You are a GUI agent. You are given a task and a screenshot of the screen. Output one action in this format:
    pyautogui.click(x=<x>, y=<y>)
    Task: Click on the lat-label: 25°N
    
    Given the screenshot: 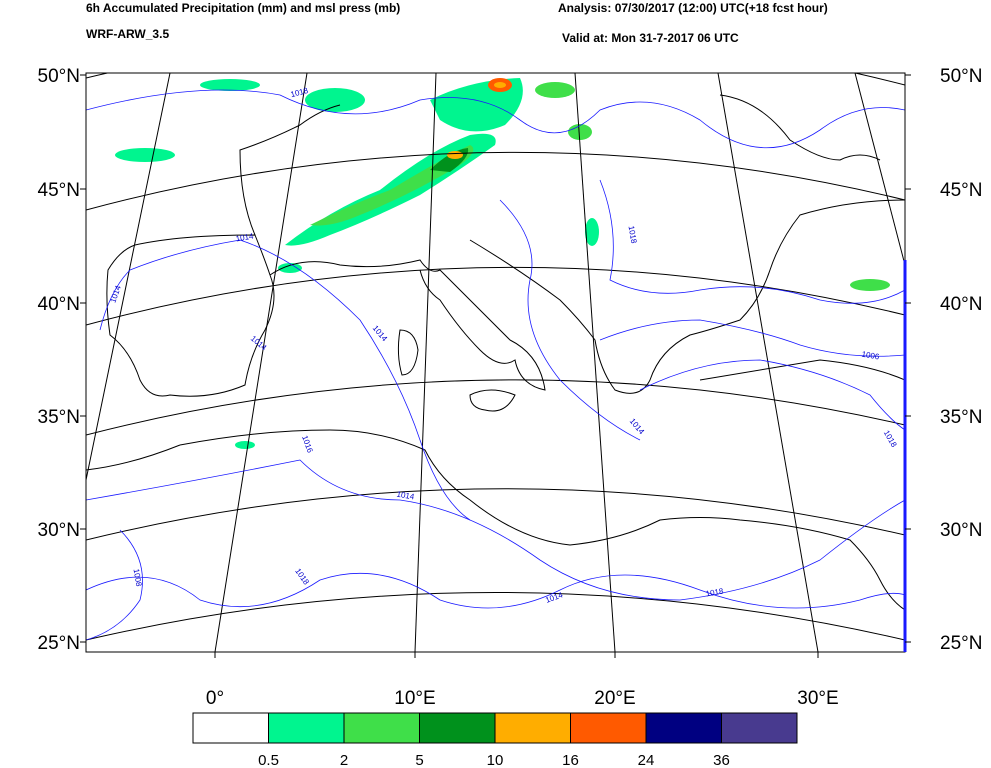 What is the action you would take?
    pyautogui.click(x=961, y=643)
    